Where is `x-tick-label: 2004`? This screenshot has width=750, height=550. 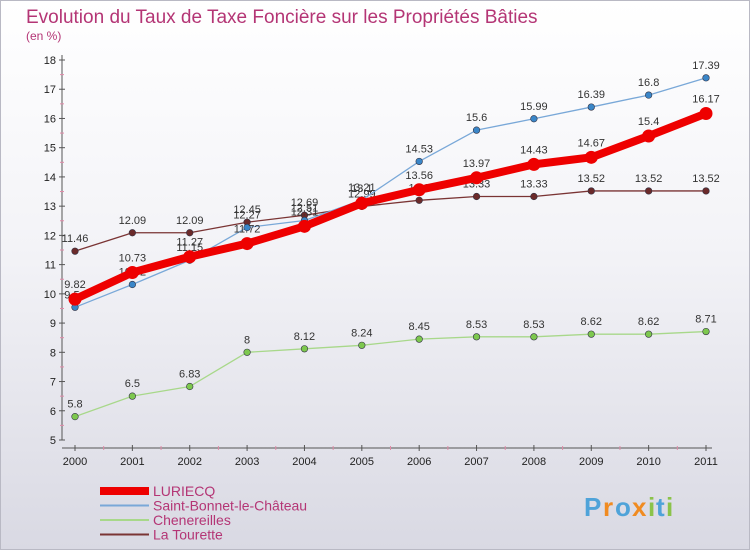
x-tick-label: 2004 is located at coordinates (304, 462).